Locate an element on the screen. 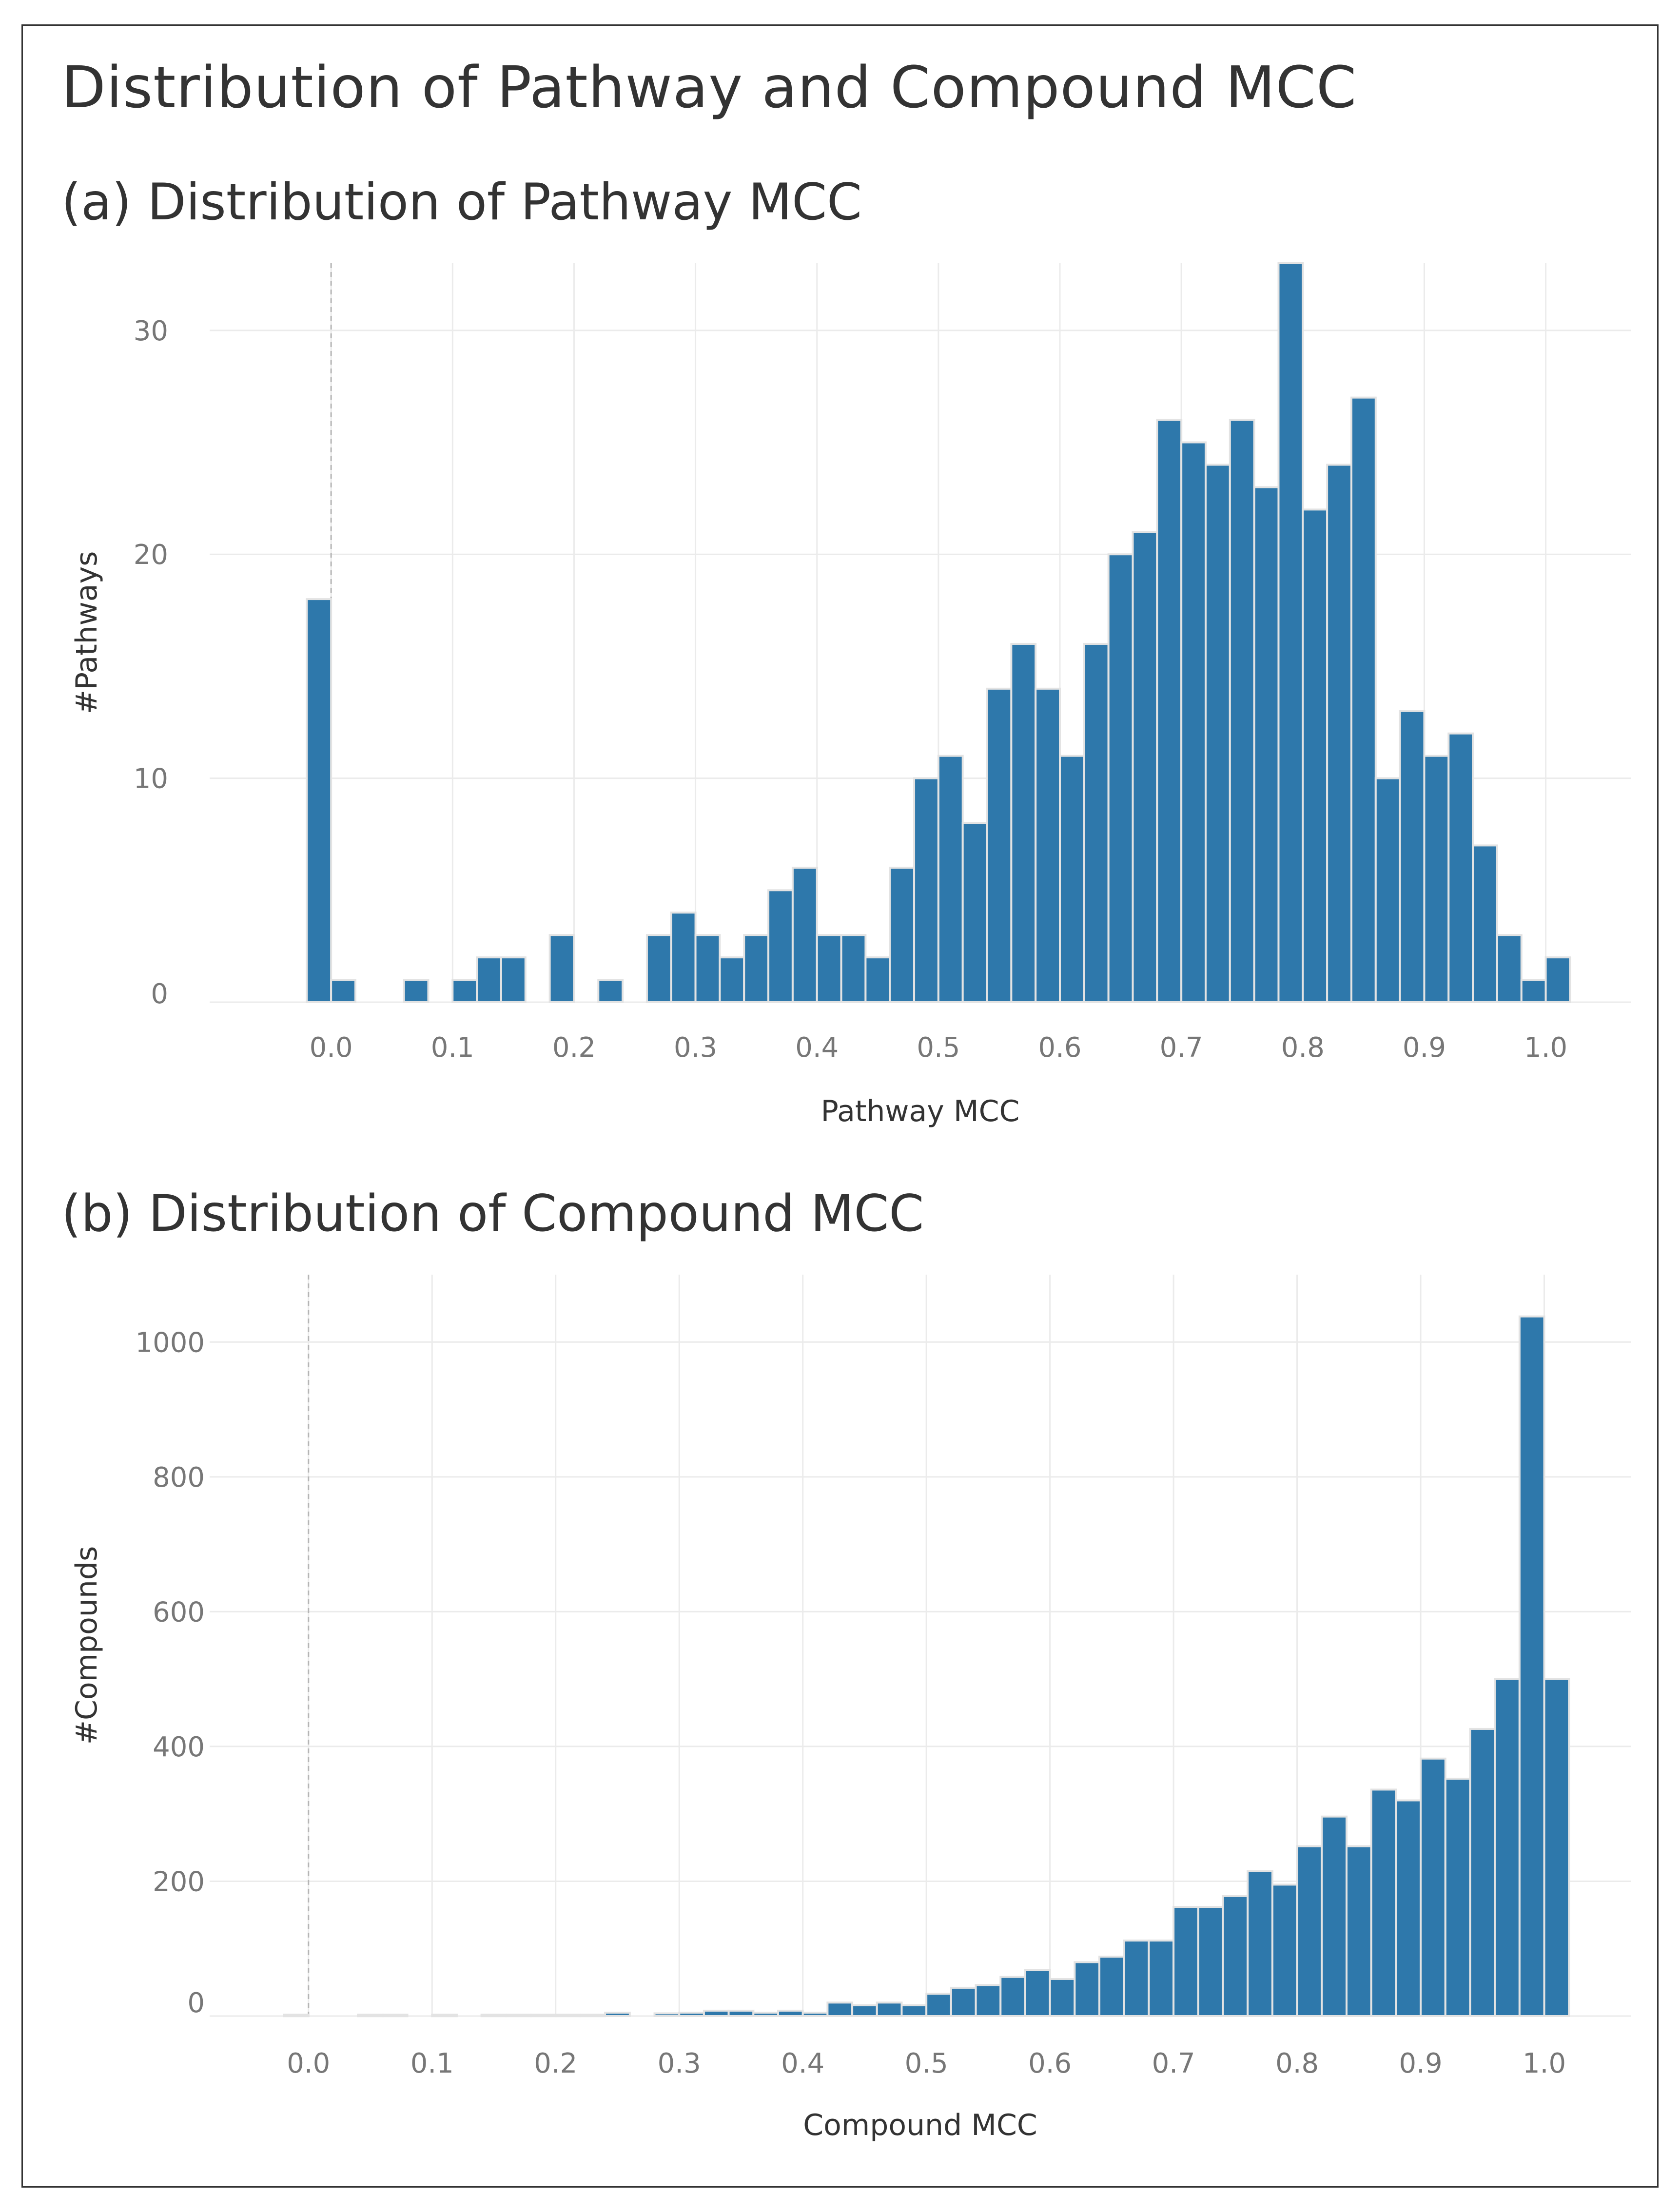 The height and width of the screenshot is (2212, 1680). panel-a-y-tick-label: 10 is located at coordinates (151, 779).